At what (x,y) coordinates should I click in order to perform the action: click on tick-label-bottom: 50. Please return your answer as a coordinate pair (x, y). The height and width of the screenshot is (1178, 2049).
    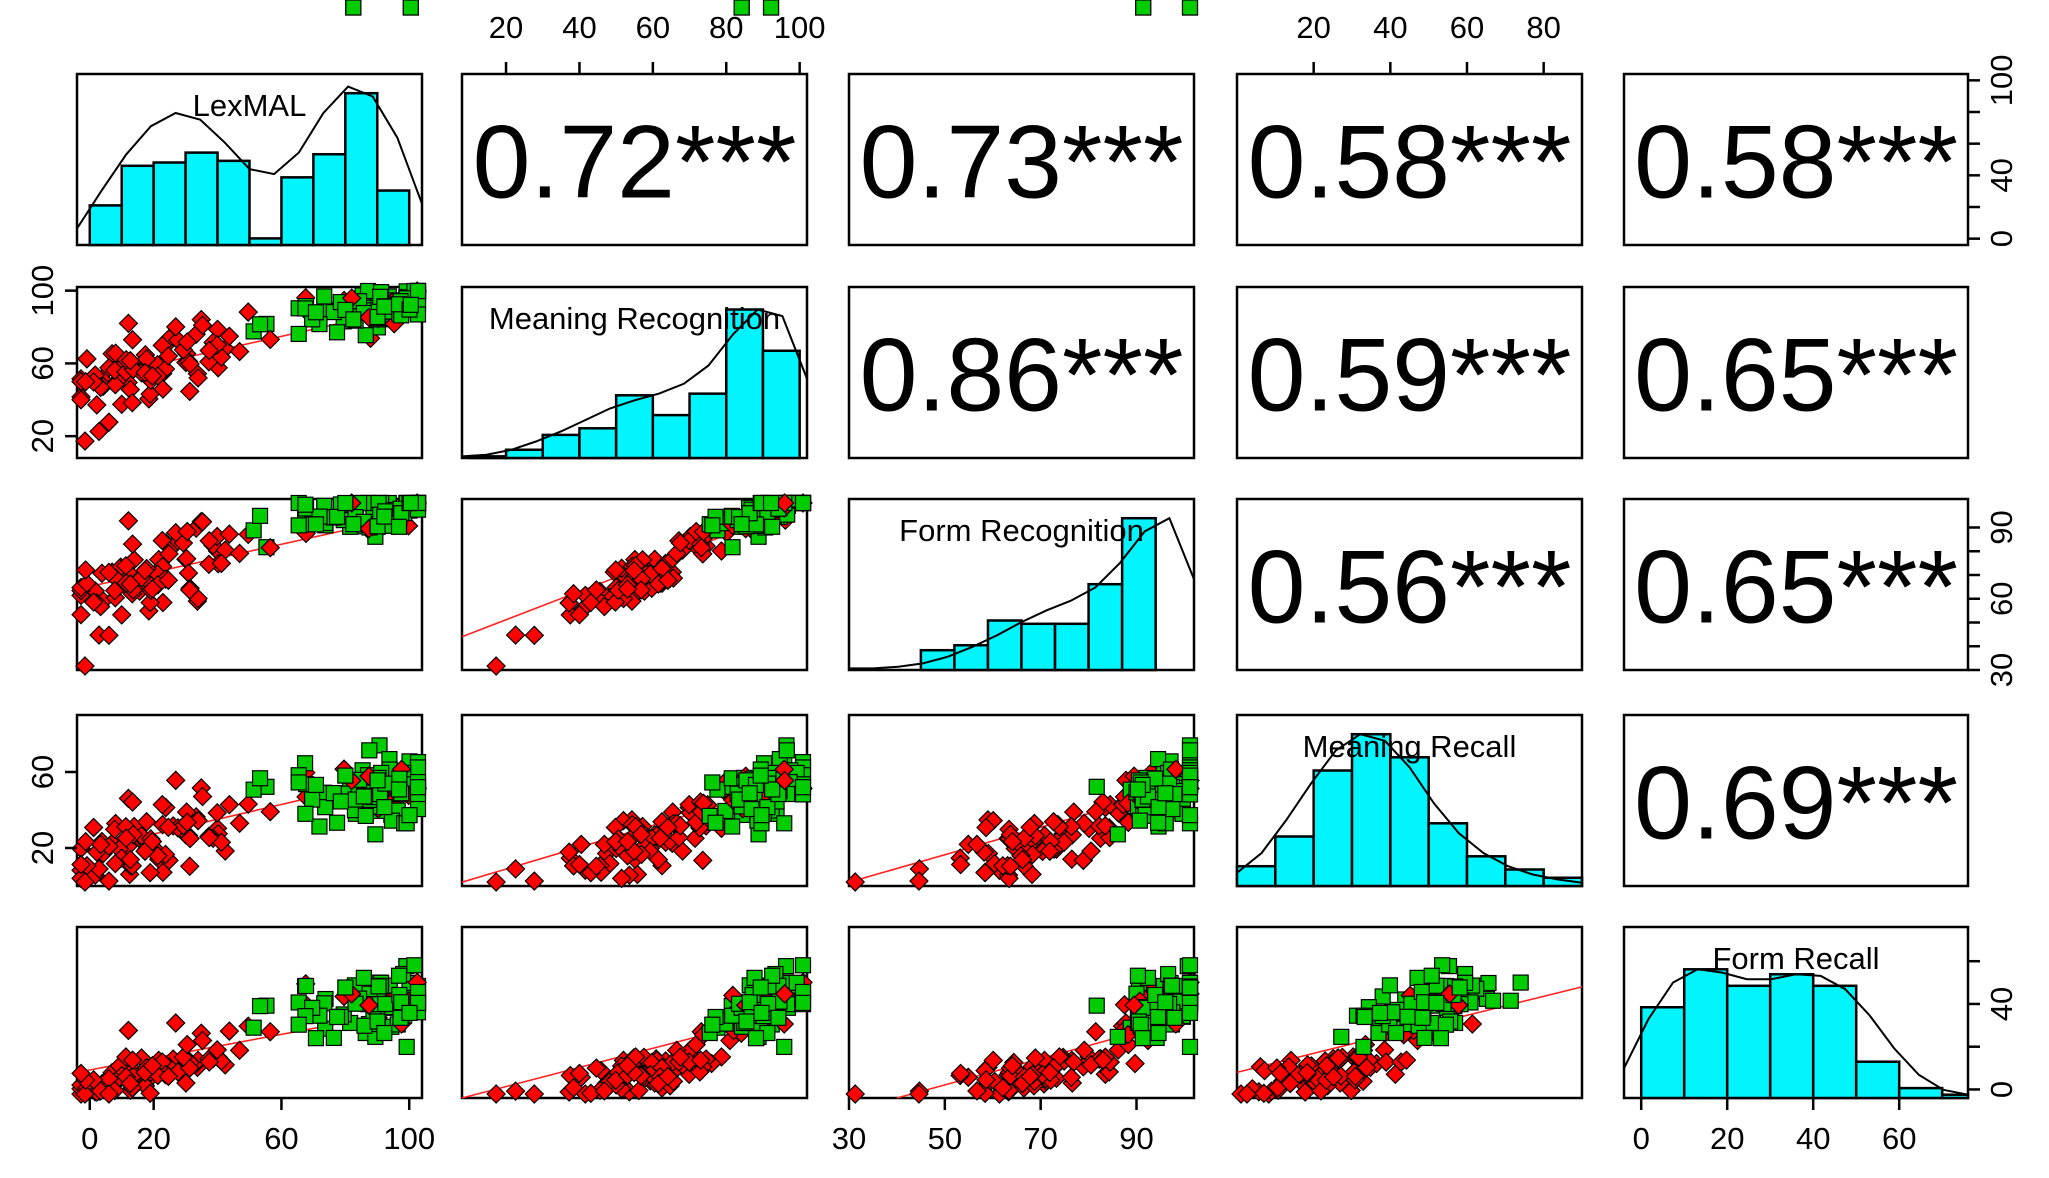
    Looking at the image, I should click on (945, 1138).